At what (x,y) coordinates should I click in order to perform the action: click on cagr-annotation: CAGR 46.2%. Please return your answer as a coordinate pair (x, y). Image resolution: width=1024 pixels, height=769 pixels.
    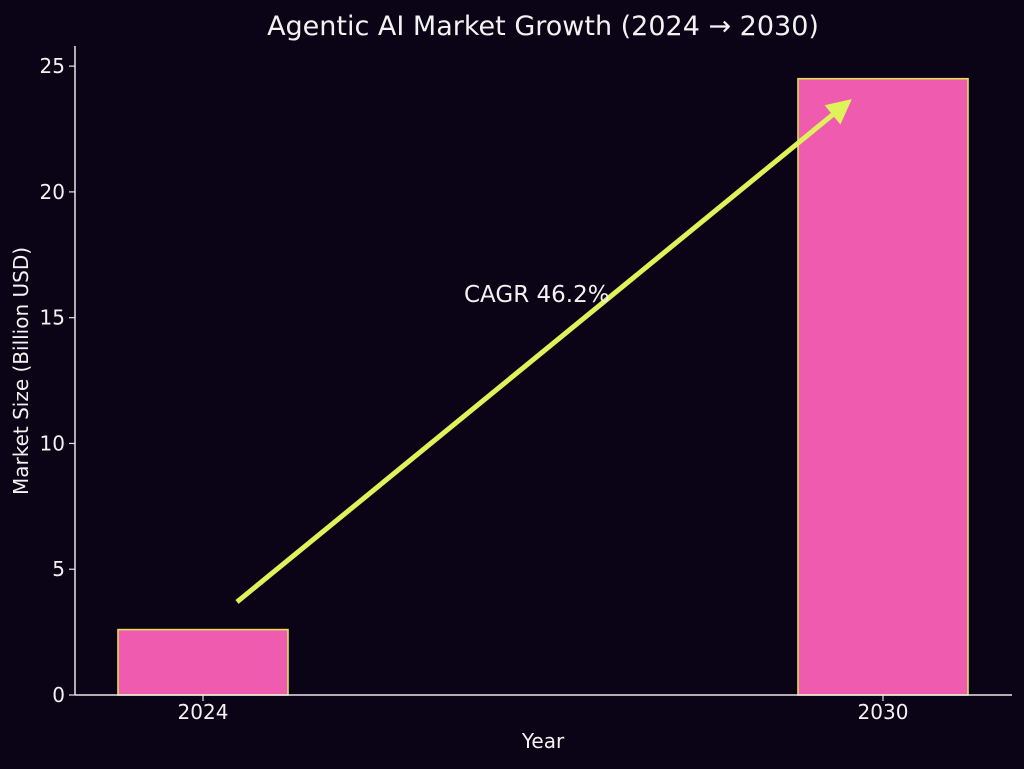
    Looking at the image, I should click on (537, 295).